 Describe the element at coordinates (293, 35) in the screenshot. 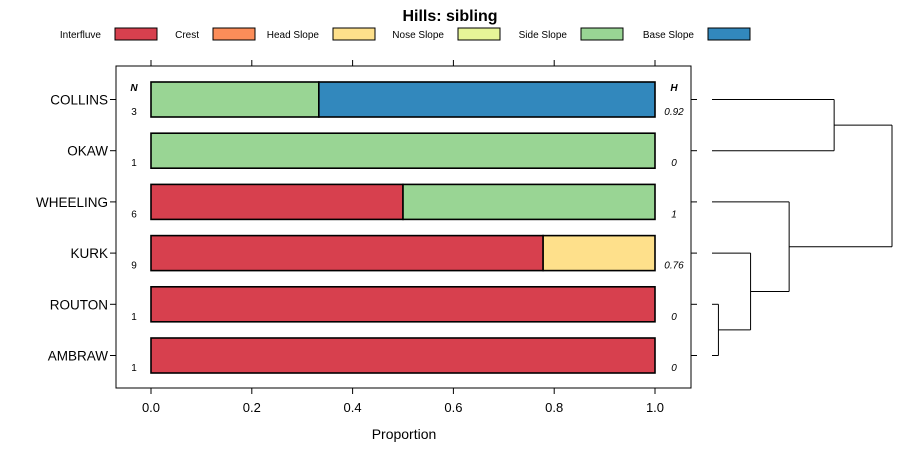

I see `legend-label-3: Head Slope` at that location.